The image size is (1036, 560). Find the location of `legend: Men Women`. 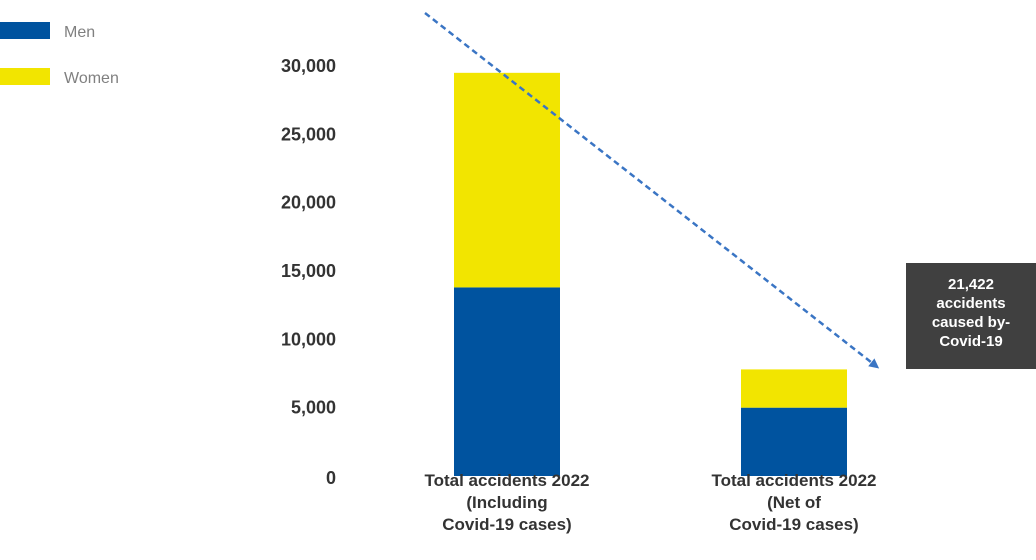

legend: Men Women is located at coordinates (59, 54).